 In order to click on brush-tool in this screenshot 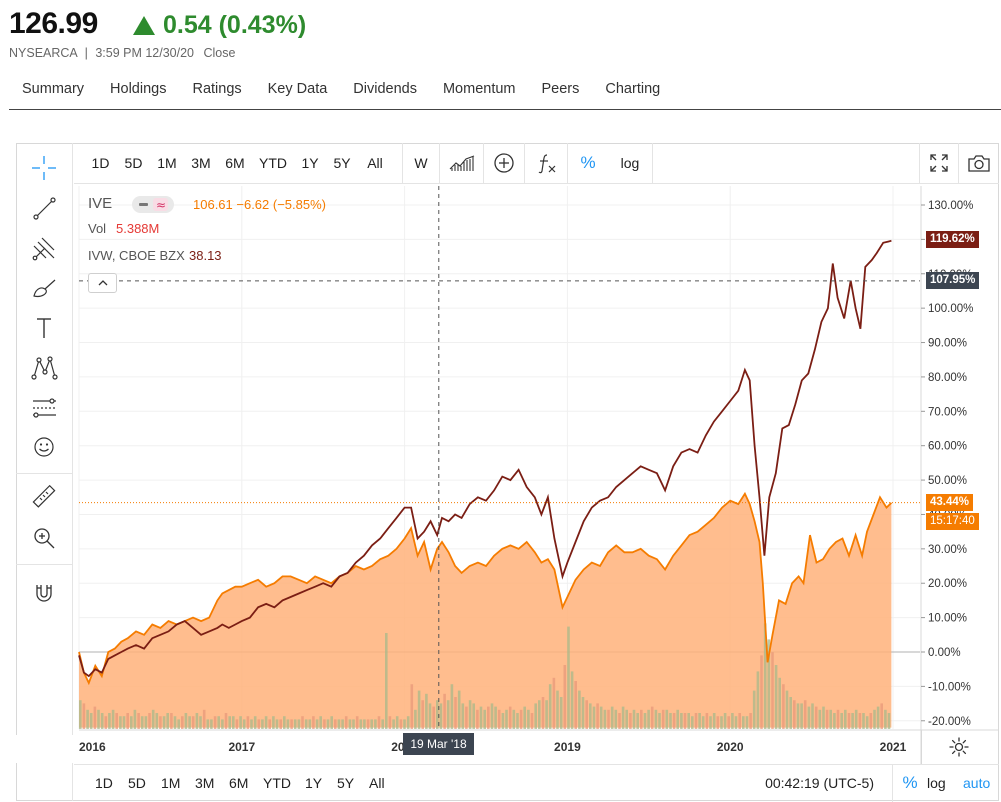, I will do `click(44, 288)`.